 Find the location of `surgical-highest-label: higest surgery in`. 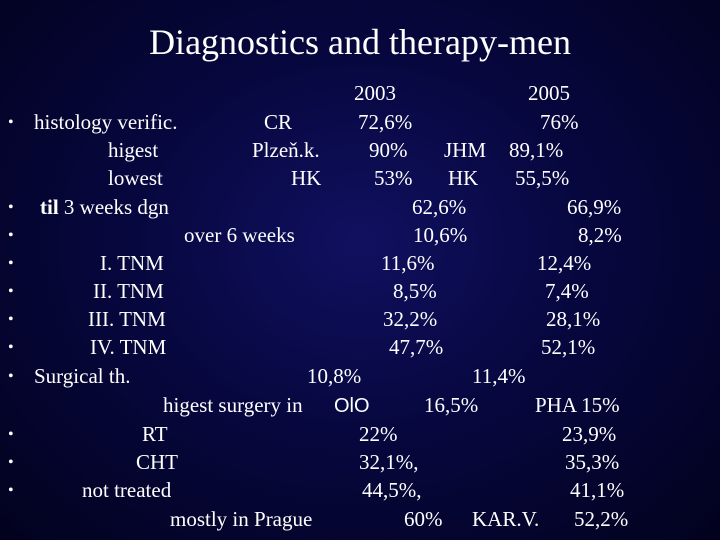

surgical-highest-label: higest surgery in is located at coordinates (233, 405).